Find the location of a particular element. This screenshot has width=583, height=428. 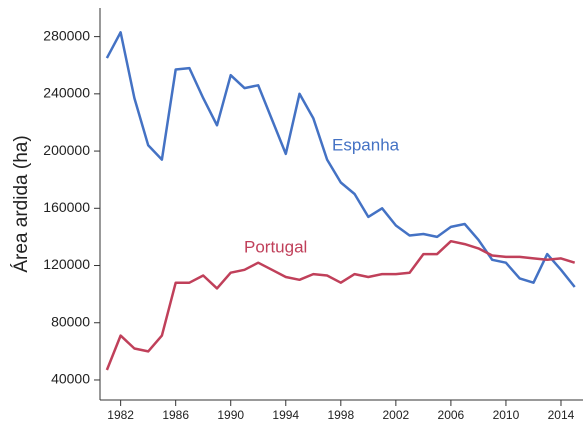

y-axis-label: Área ardida (ha) is located at coordinates (21, 203).